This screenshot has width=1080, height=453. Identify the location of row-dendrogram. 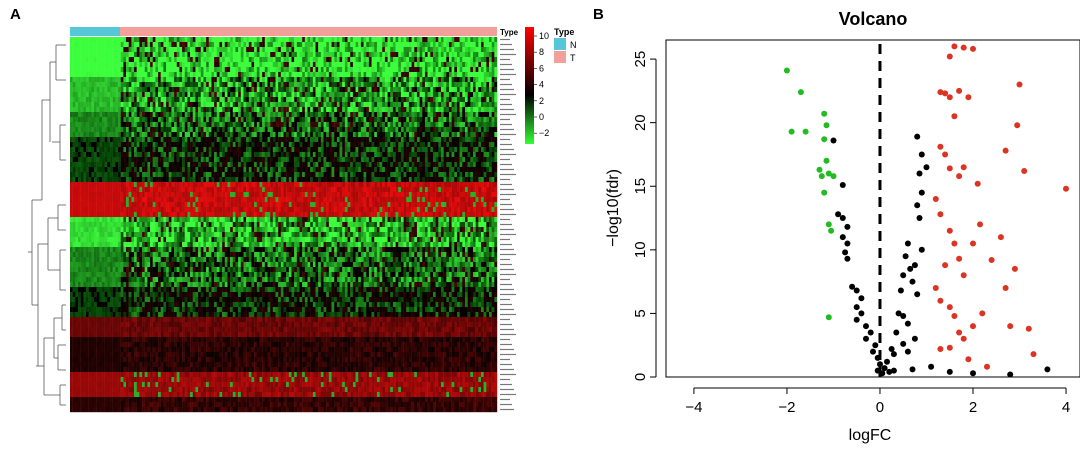
(47, 225).